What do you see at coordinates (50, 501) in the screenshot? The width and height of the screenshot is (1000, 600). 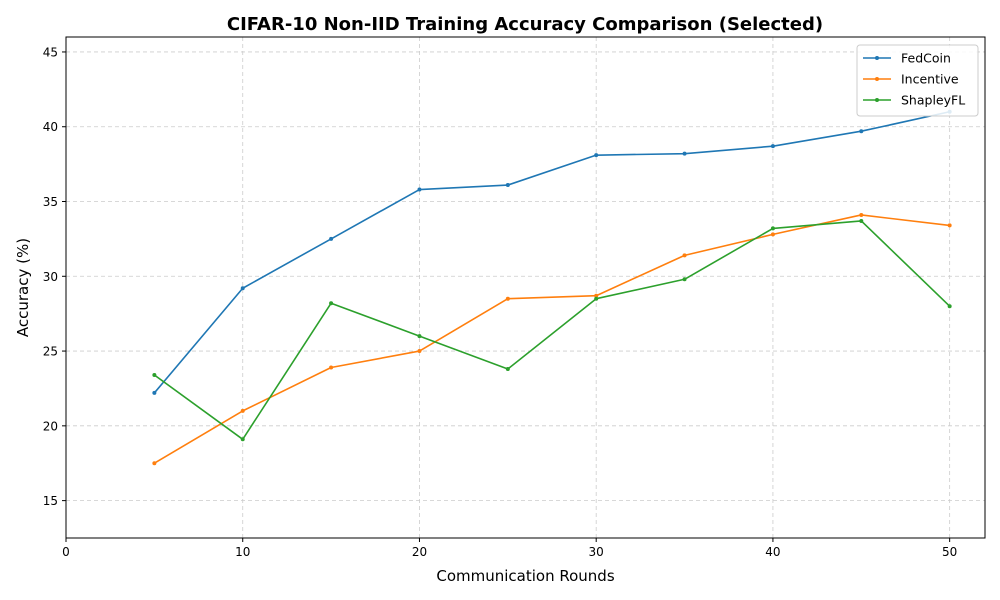 I see `y-tick-label: 15` at bounding box center [50, 501].